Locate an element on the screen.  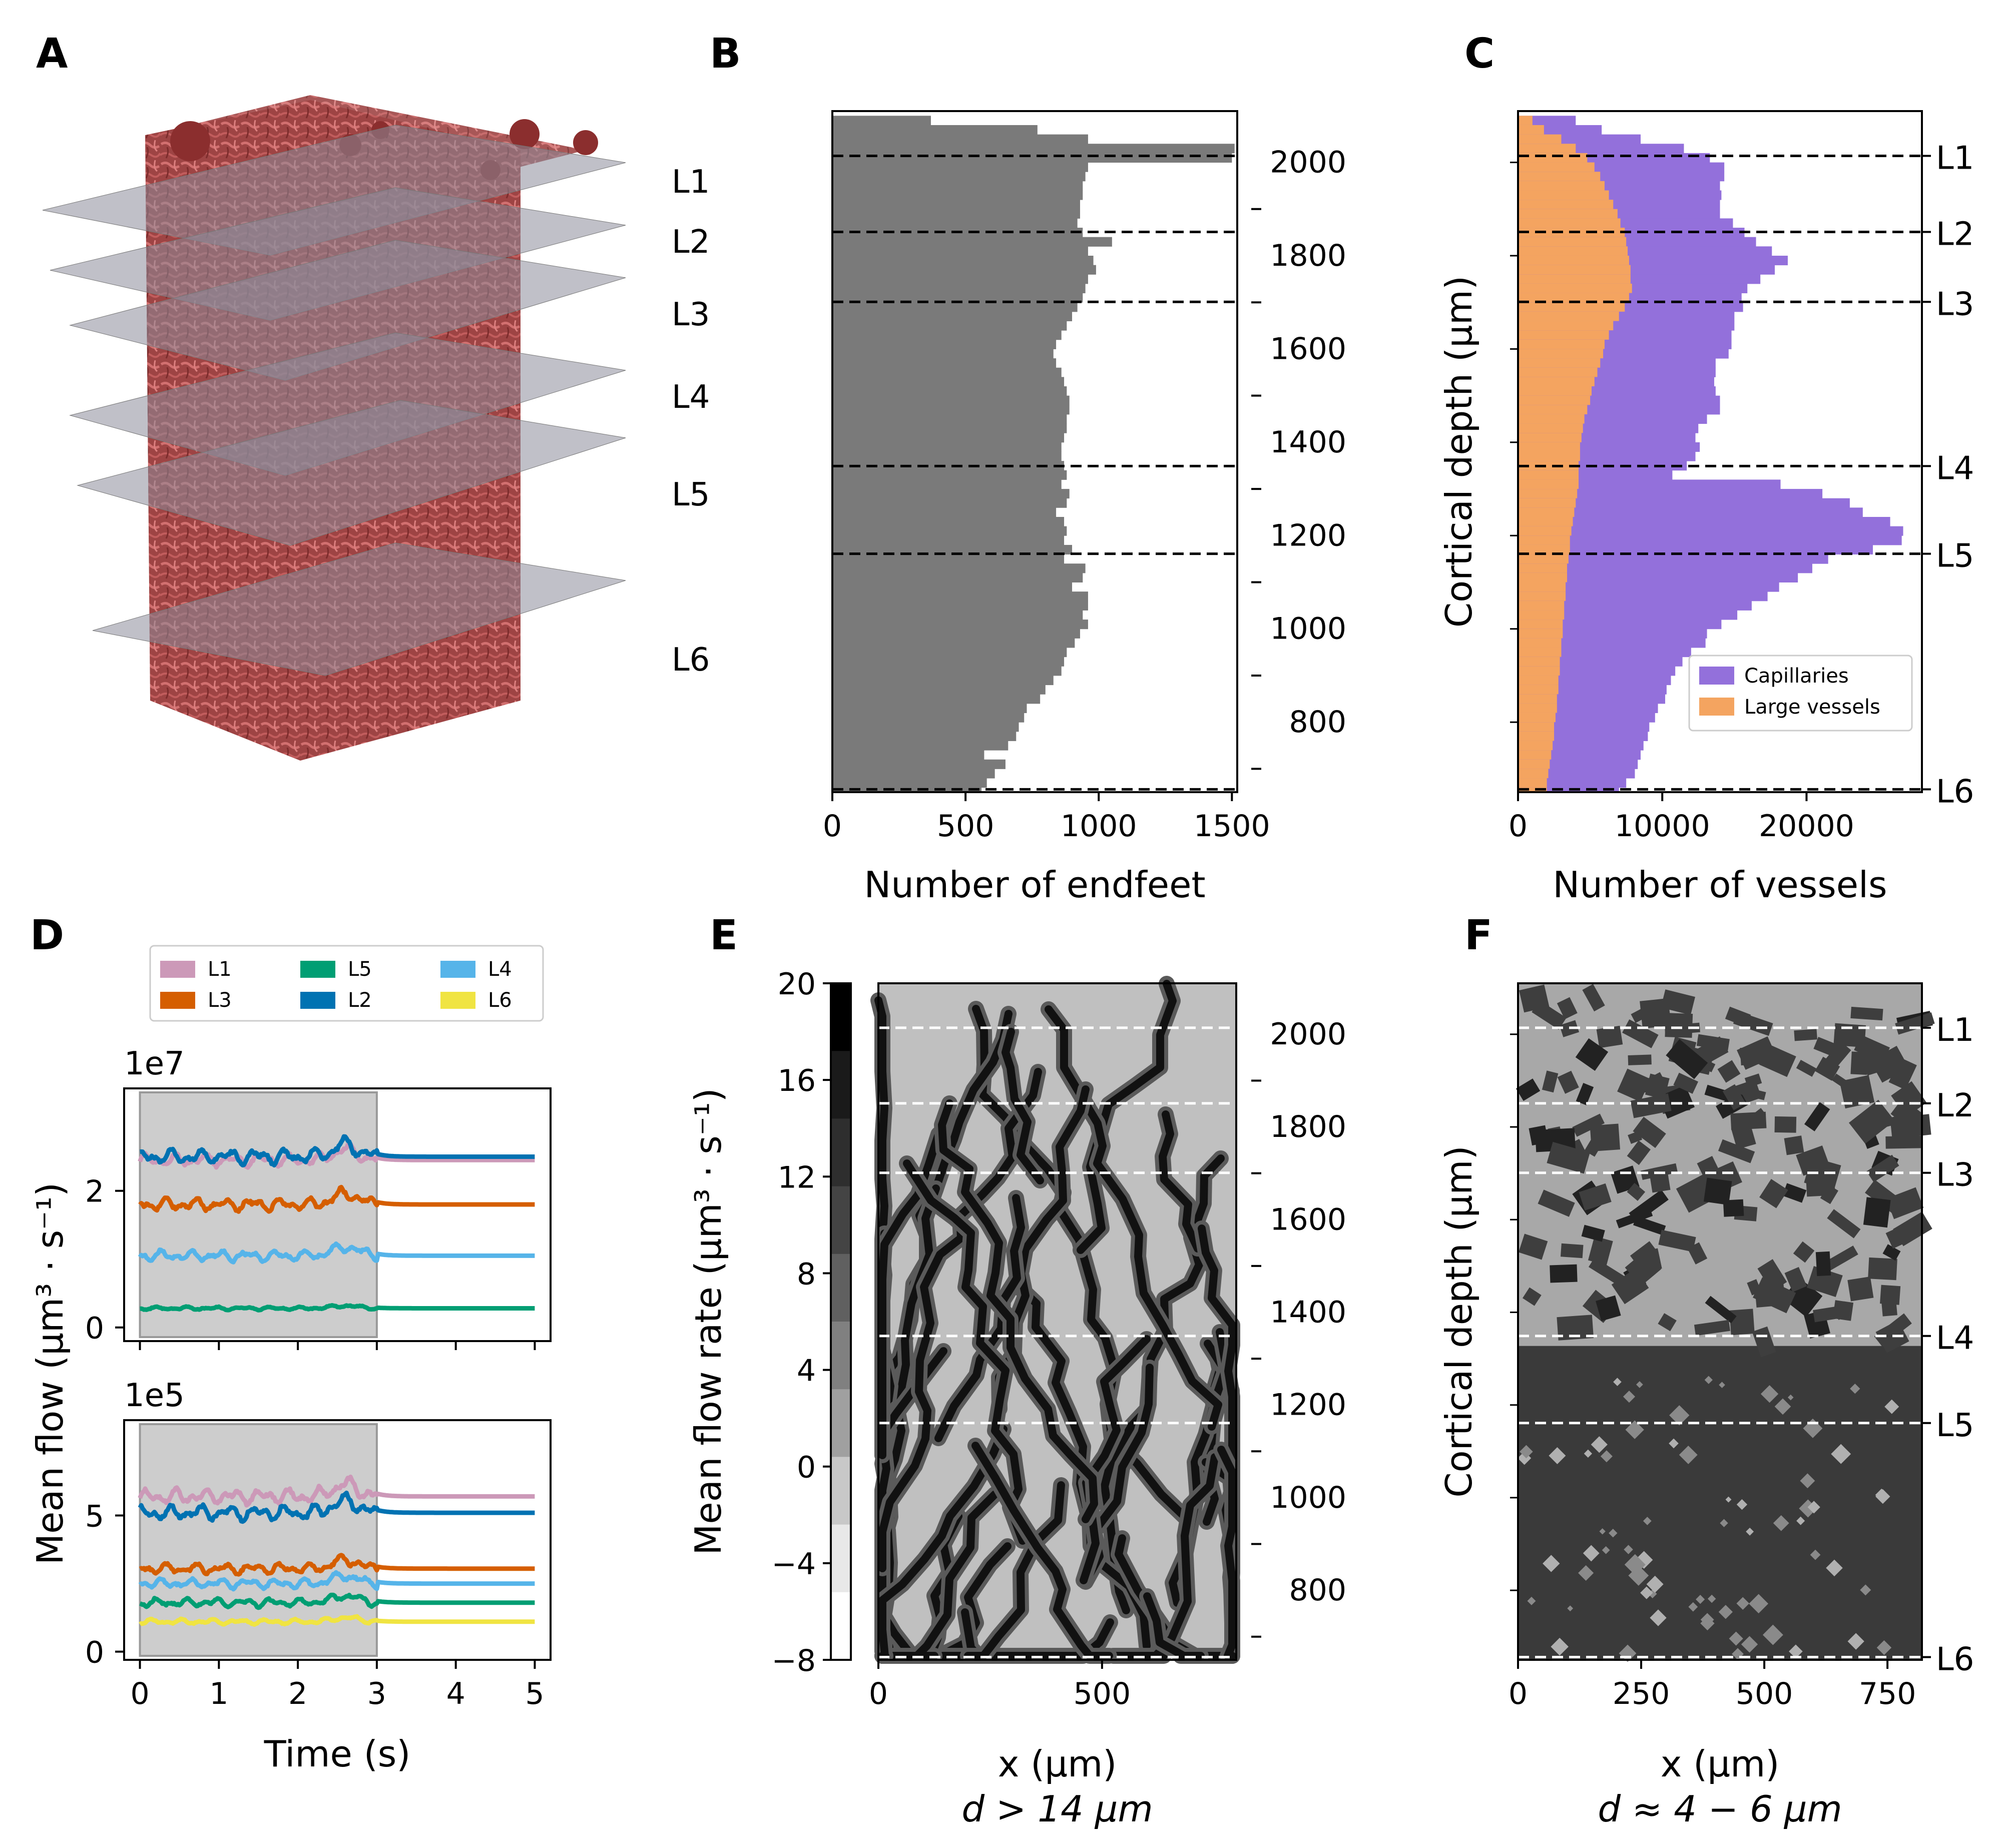
layer-label-L3: L3 is located at coordinates (1955, 1176).